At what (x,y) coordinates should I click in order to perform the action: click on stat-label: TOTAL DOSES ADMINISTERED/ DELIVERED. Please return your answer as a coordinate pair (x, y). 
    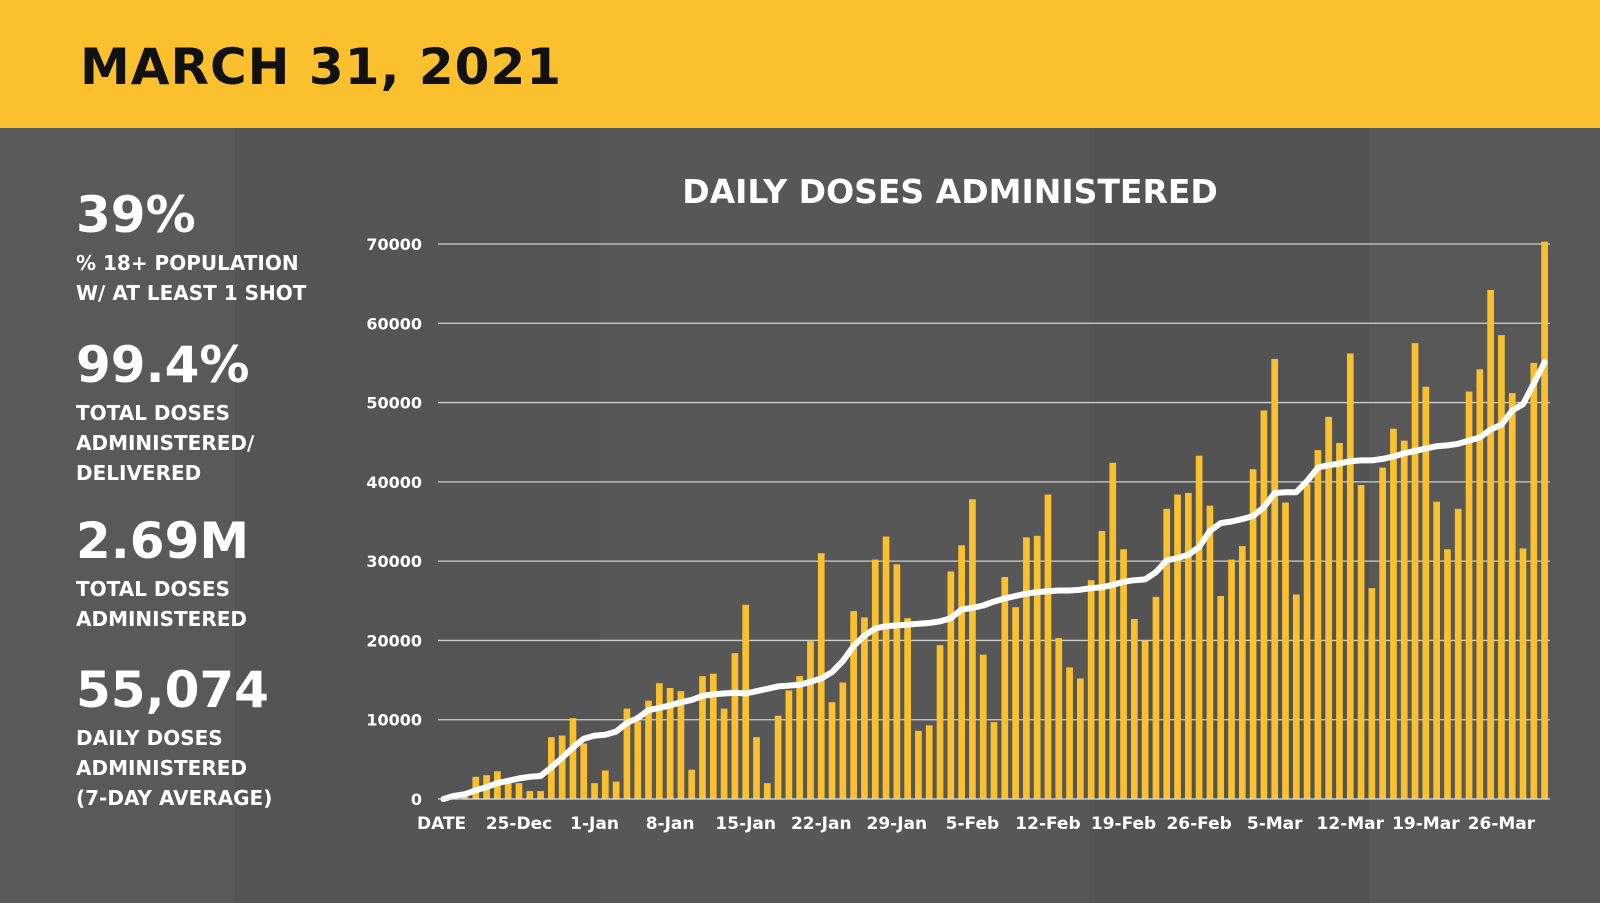
    Looking at the image, I should click on (165, 443).